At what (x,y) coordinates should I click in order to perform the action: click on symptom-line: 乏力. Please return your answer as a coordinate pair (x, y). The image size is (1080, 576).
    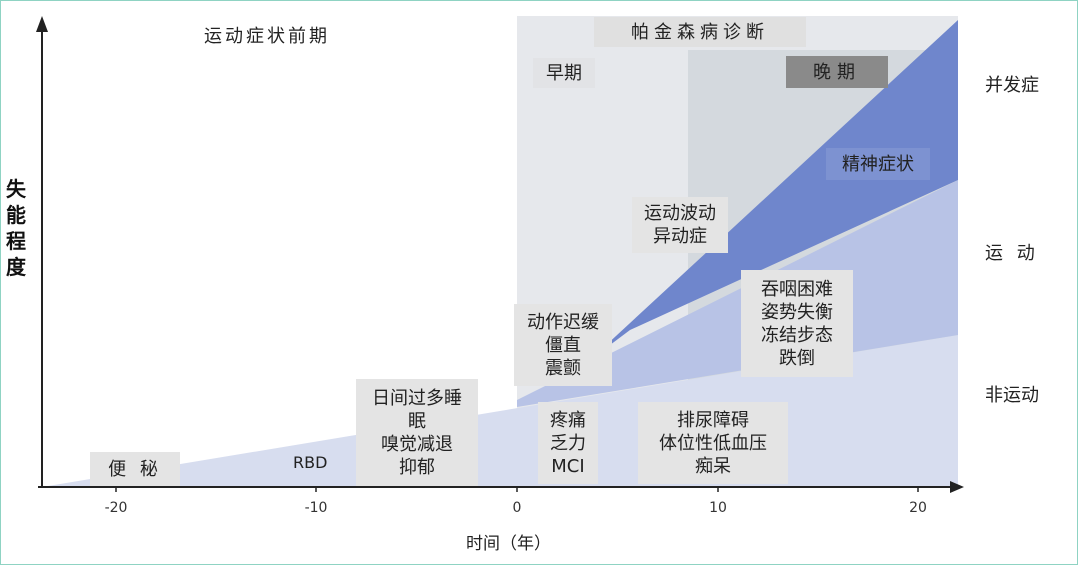
    Looking at the image, I should click on (568, 443).